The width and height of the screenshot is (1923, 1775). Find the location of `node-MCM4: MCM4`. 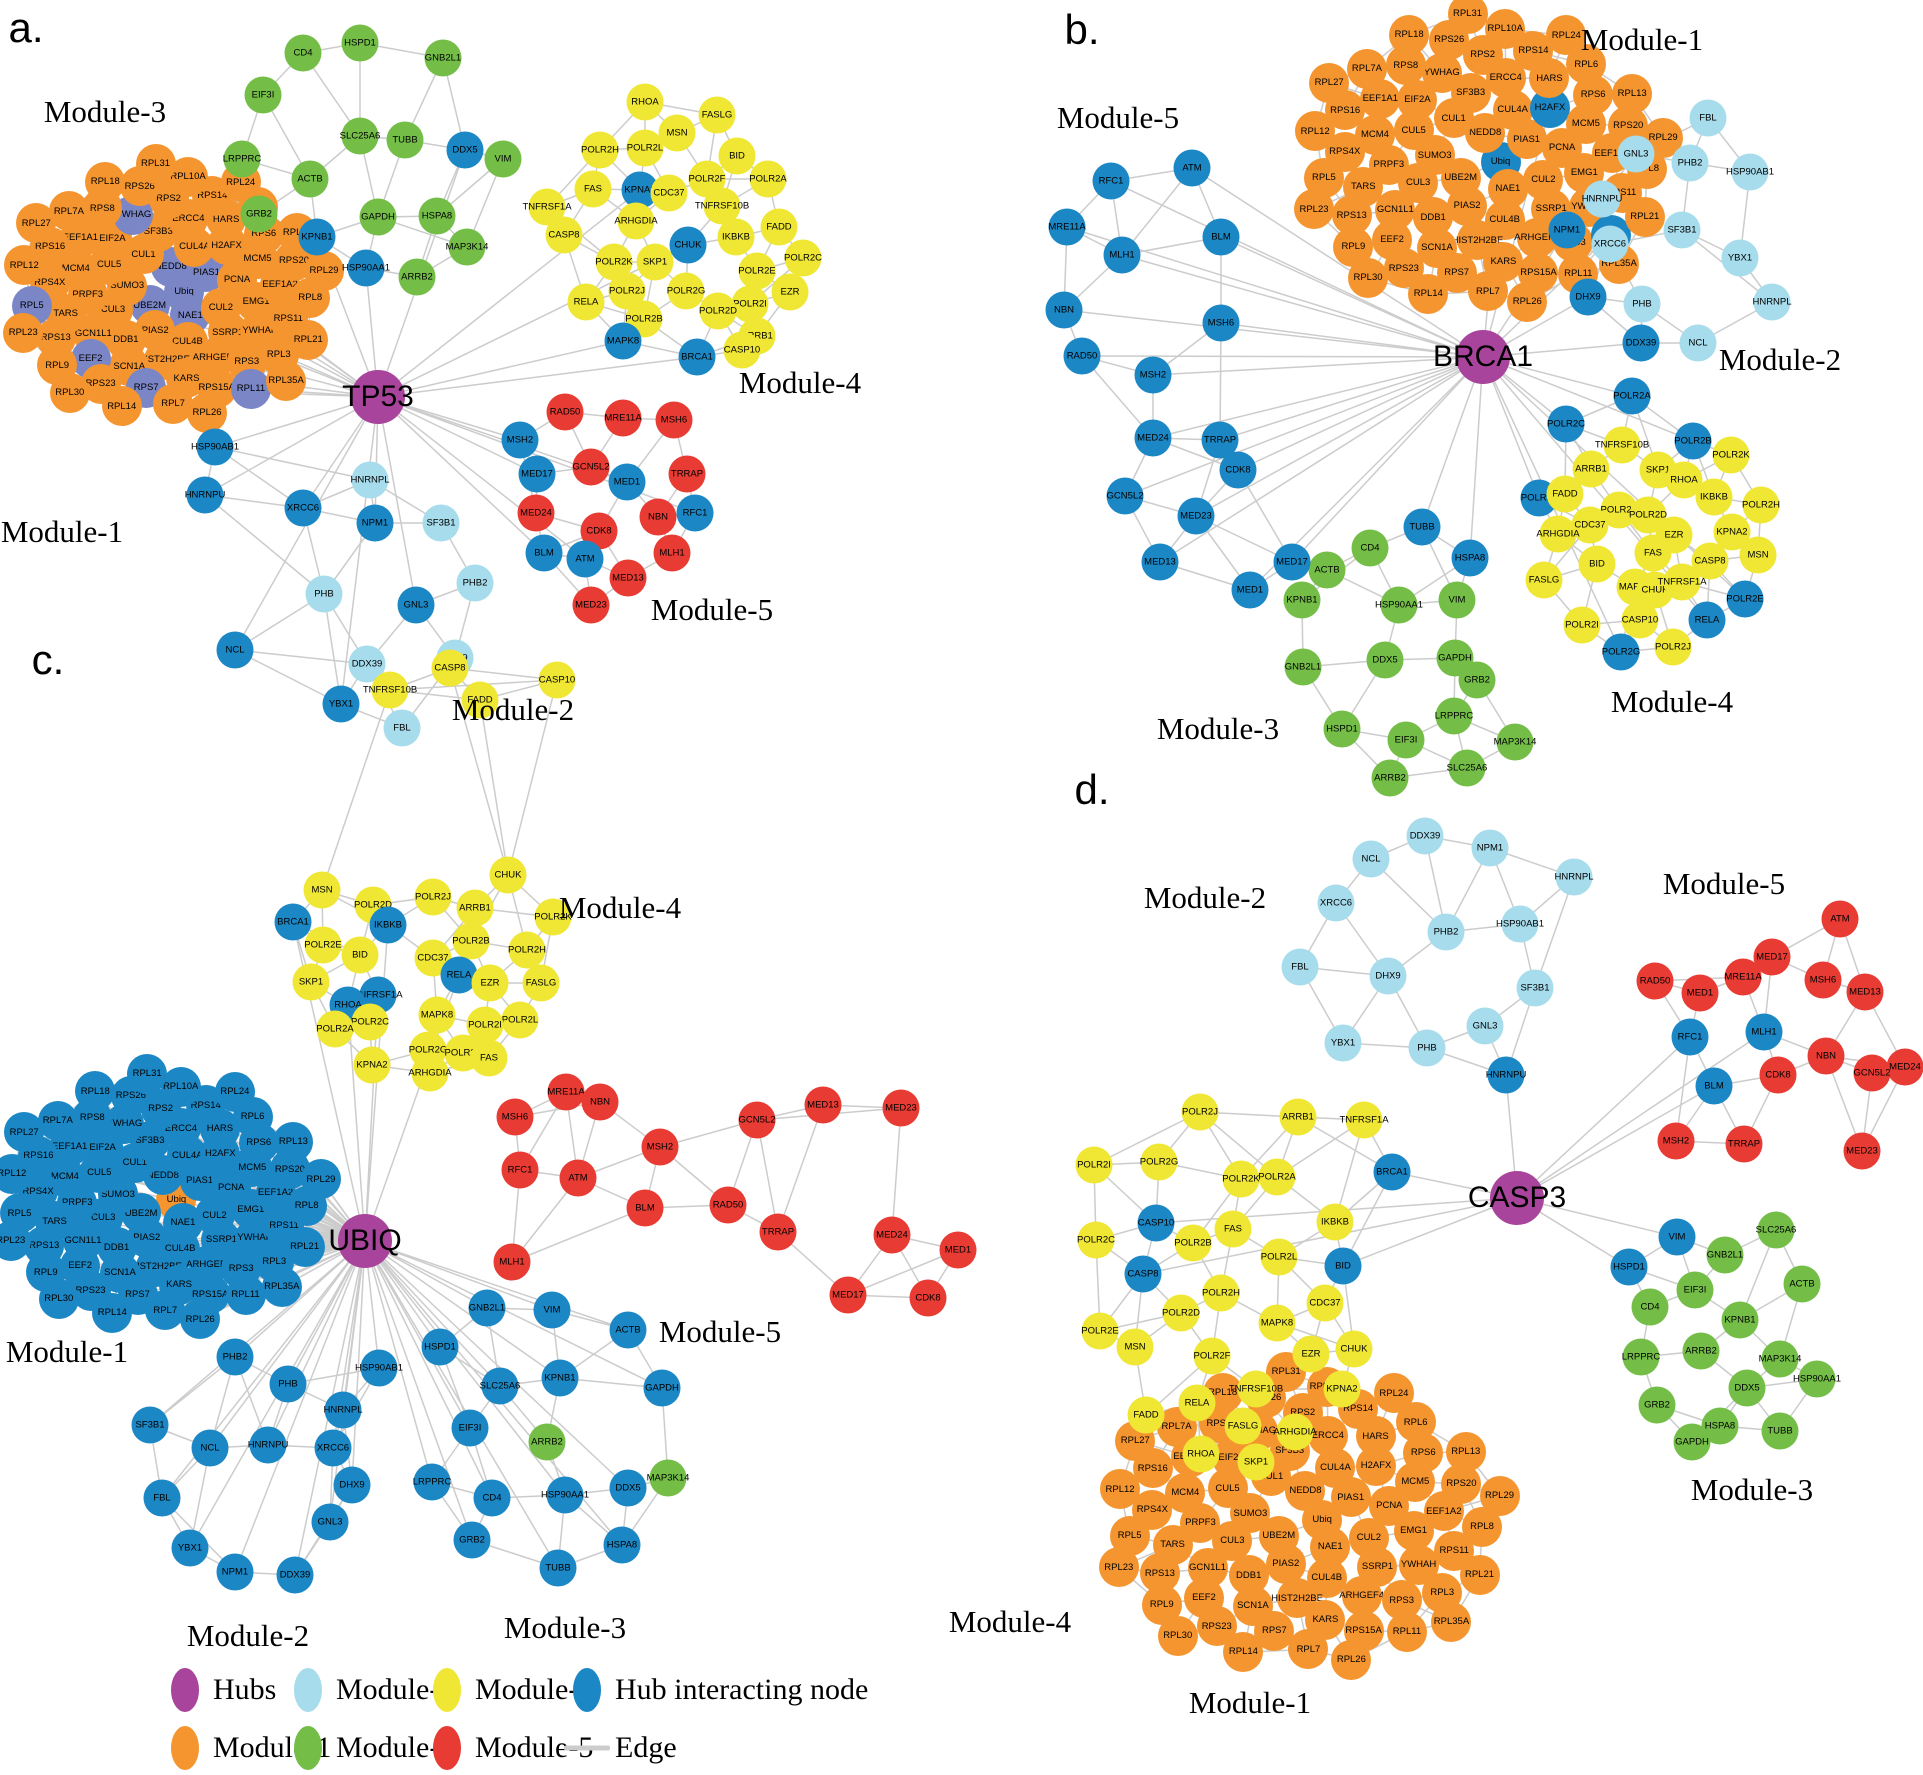

node-MCM4: MCM4 is located at coordinates (1185, 1492).